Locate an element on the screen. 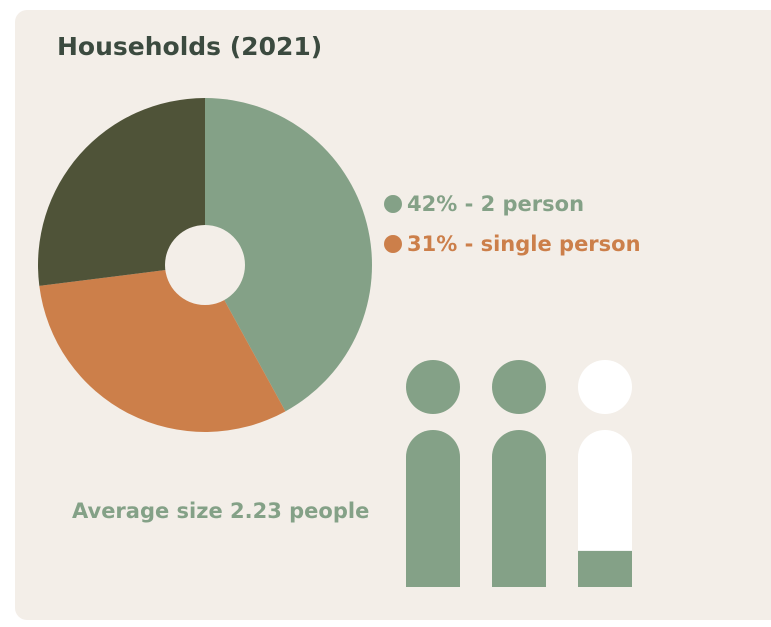 Image resolution: width=771 pixels, height=627 pixels. chart-title: Households (2021) is located at coordinates (189, 46).